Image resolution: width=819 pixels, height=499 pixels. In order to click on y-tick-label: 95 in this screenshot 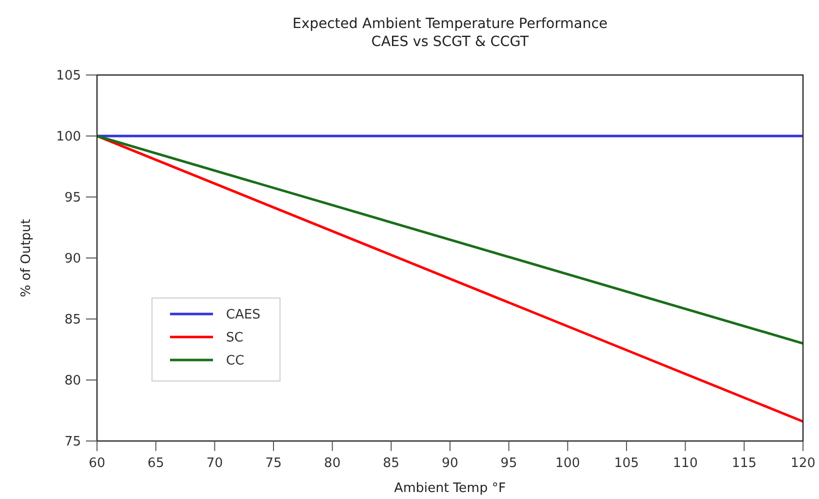, I will do `click(72, 198)`.